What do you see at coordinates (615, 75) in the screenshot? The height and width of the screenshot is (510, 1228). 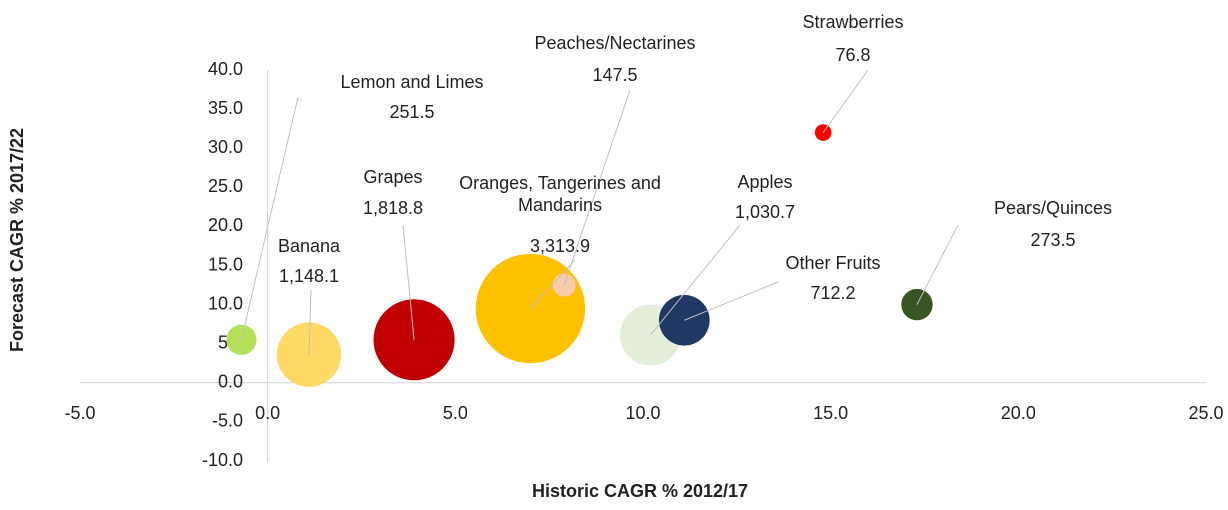 I see `bubble-value-label: 147.5` at bounding box center [615, 75].